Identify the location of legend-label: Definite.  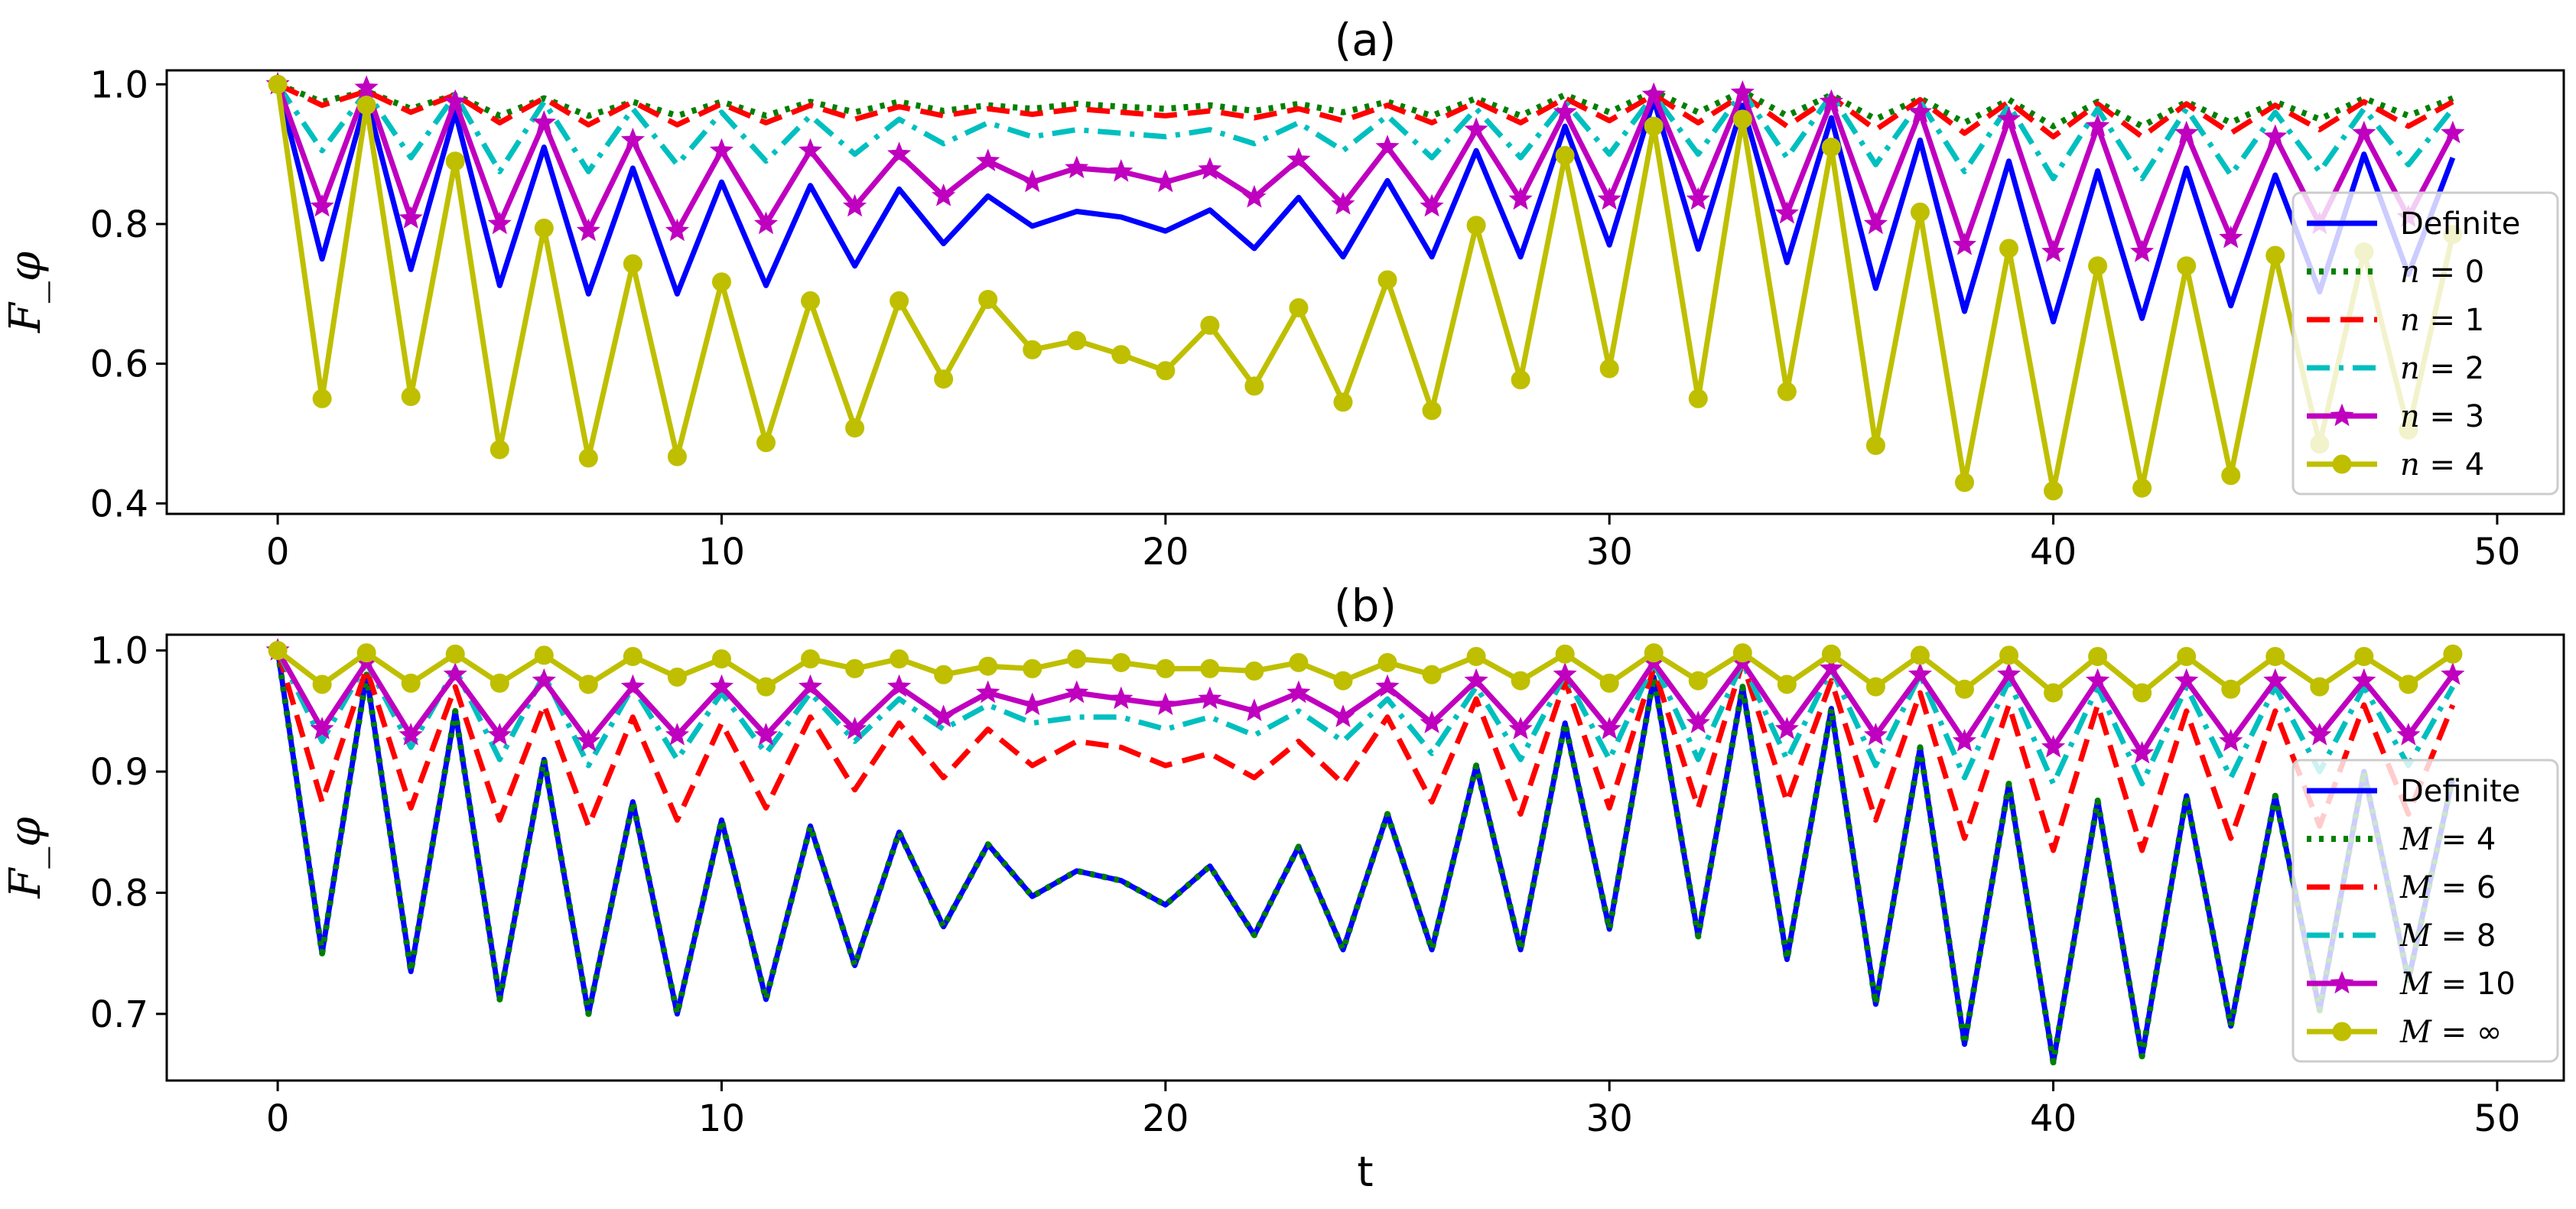
(2460, 791).